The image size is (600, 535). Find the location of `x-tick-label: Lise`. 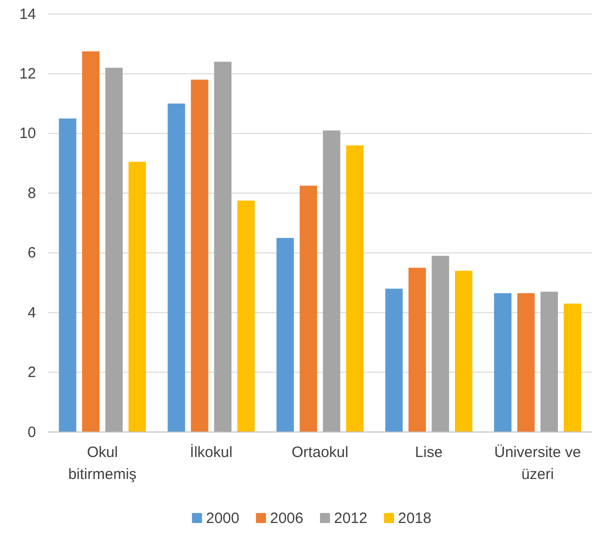

x-tick-label: Lise is located at coordinates (429, 452).